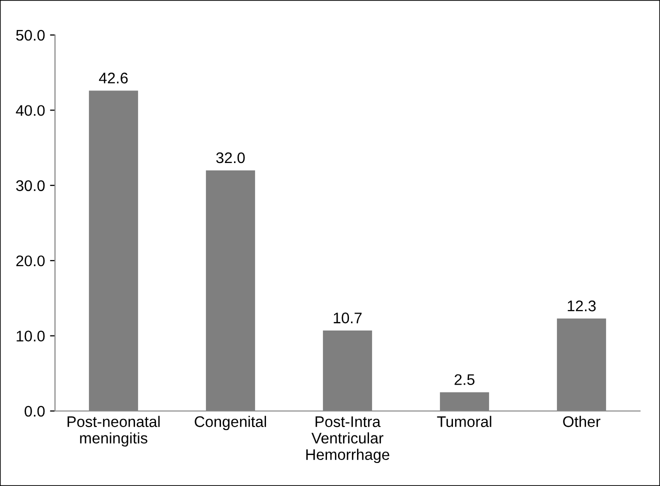 The image size is (660, 486). What do you see at coordinates (114, 431) in the screenshot?
I see `x-tick-label: Post-neonatal meningitis` at bounding box center [114, 431].